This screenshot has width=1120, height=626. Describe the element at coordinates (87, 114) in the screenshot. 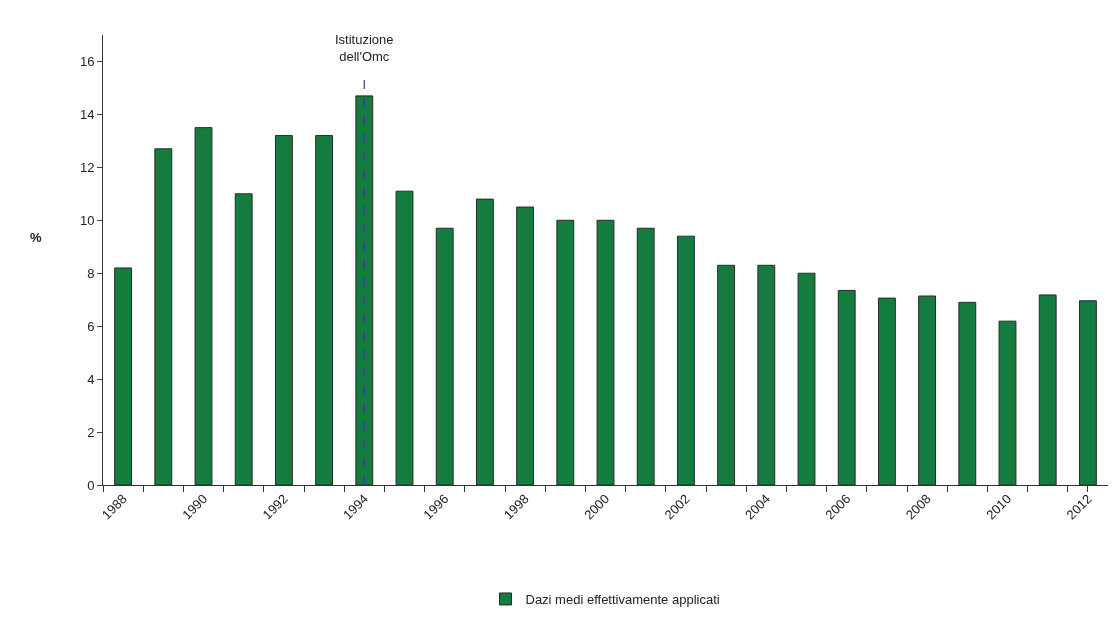

I see `y-tick-label: 14` at that location.